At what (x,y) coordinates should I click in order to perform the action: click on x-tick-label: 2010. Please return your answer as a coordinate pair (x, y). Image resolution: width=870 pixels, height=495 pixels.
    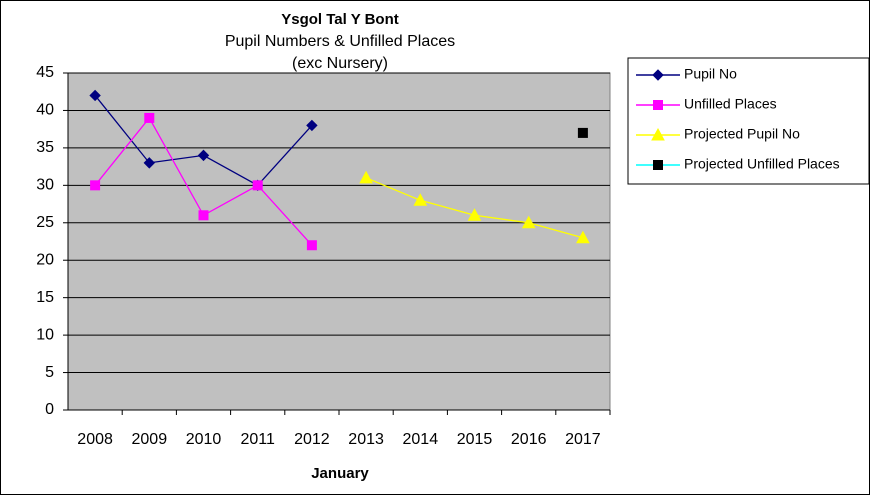
    Looking at the image, I should click on (204, 439).